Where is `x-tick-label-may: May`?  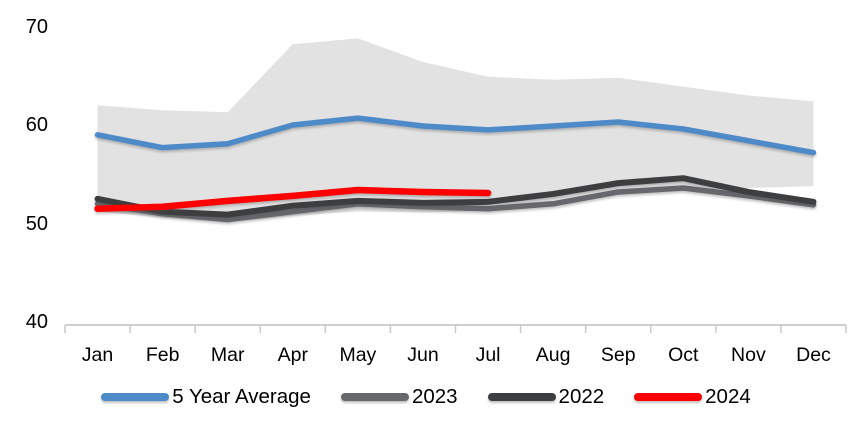
x-tick-label-may: May is located at coordinates (358, 355).